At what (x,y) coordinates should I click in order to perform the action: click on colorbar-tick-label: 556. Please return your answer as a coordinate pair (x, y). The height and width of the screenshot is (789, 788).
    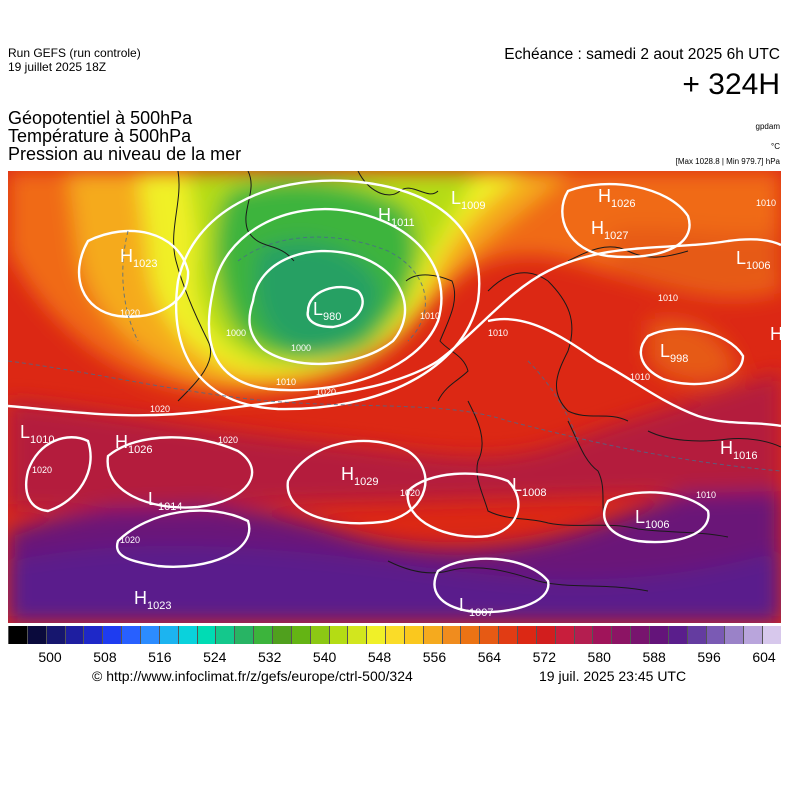
    Looking at the image, I should click on (434, 657).